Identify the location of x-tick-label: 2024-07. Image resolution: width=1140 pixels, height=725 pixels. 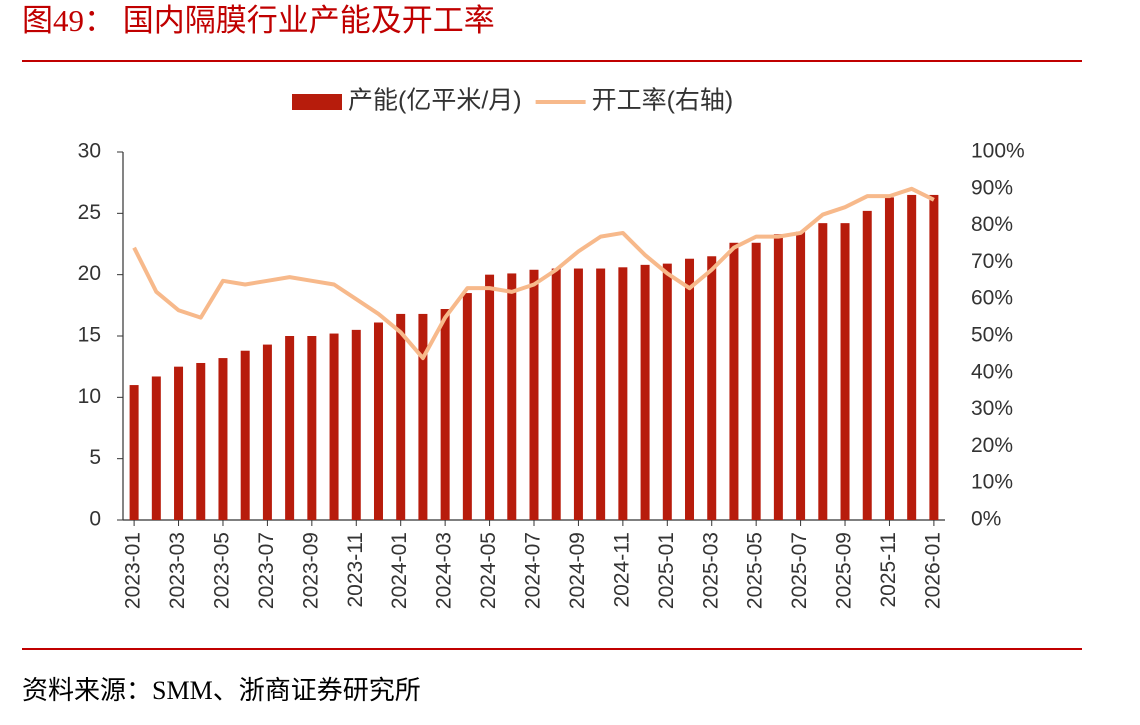
(533, 570).